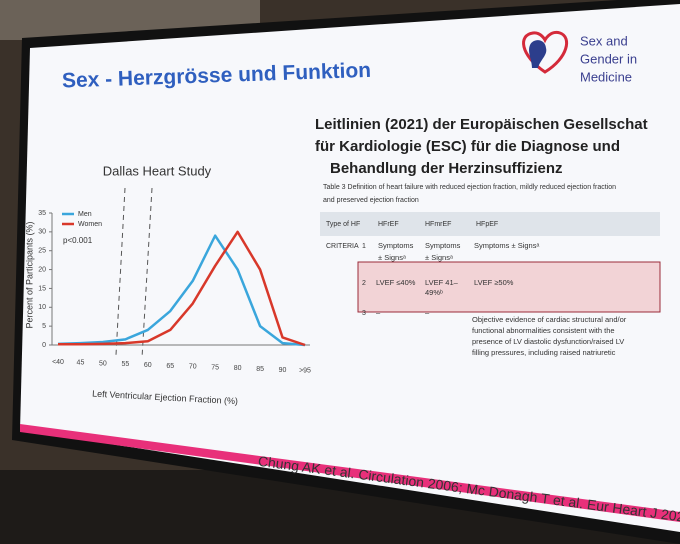 The width and height of the screenshot is (680, 544). I want to click on y-tick-label: 0, so click(44, 345).